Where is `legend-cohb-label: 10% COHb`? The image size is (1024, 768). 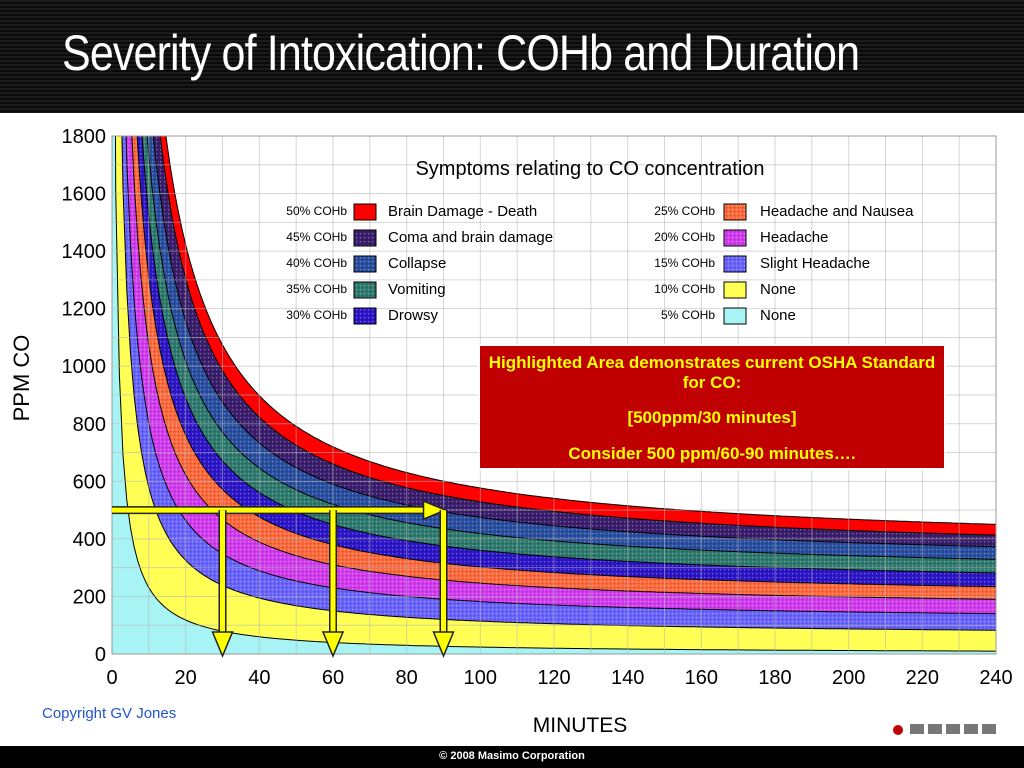 legend-cohb-label: 10% COHb is located at coordinates (684, 289).